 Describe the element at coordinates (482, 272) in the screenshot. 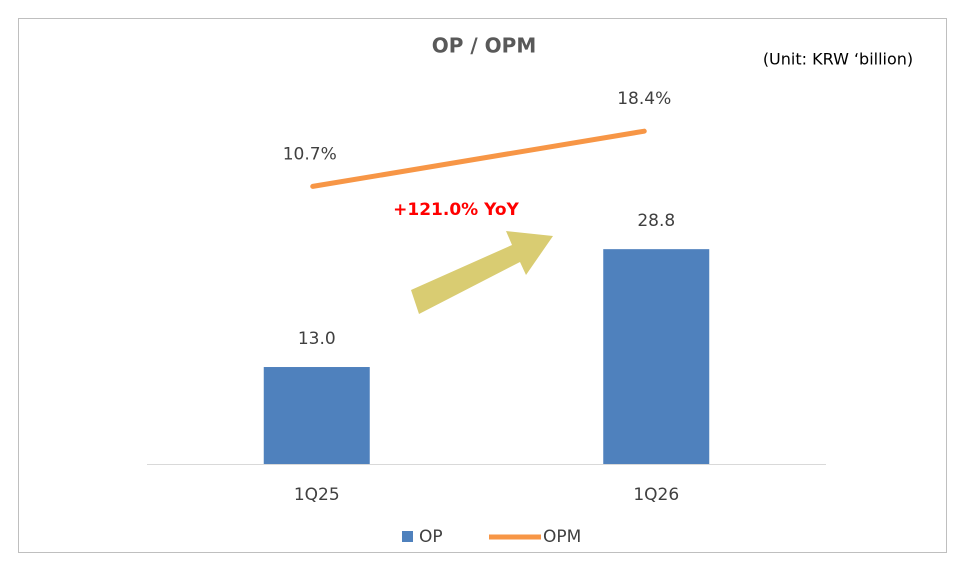

I see `growth-arrow` at that location.